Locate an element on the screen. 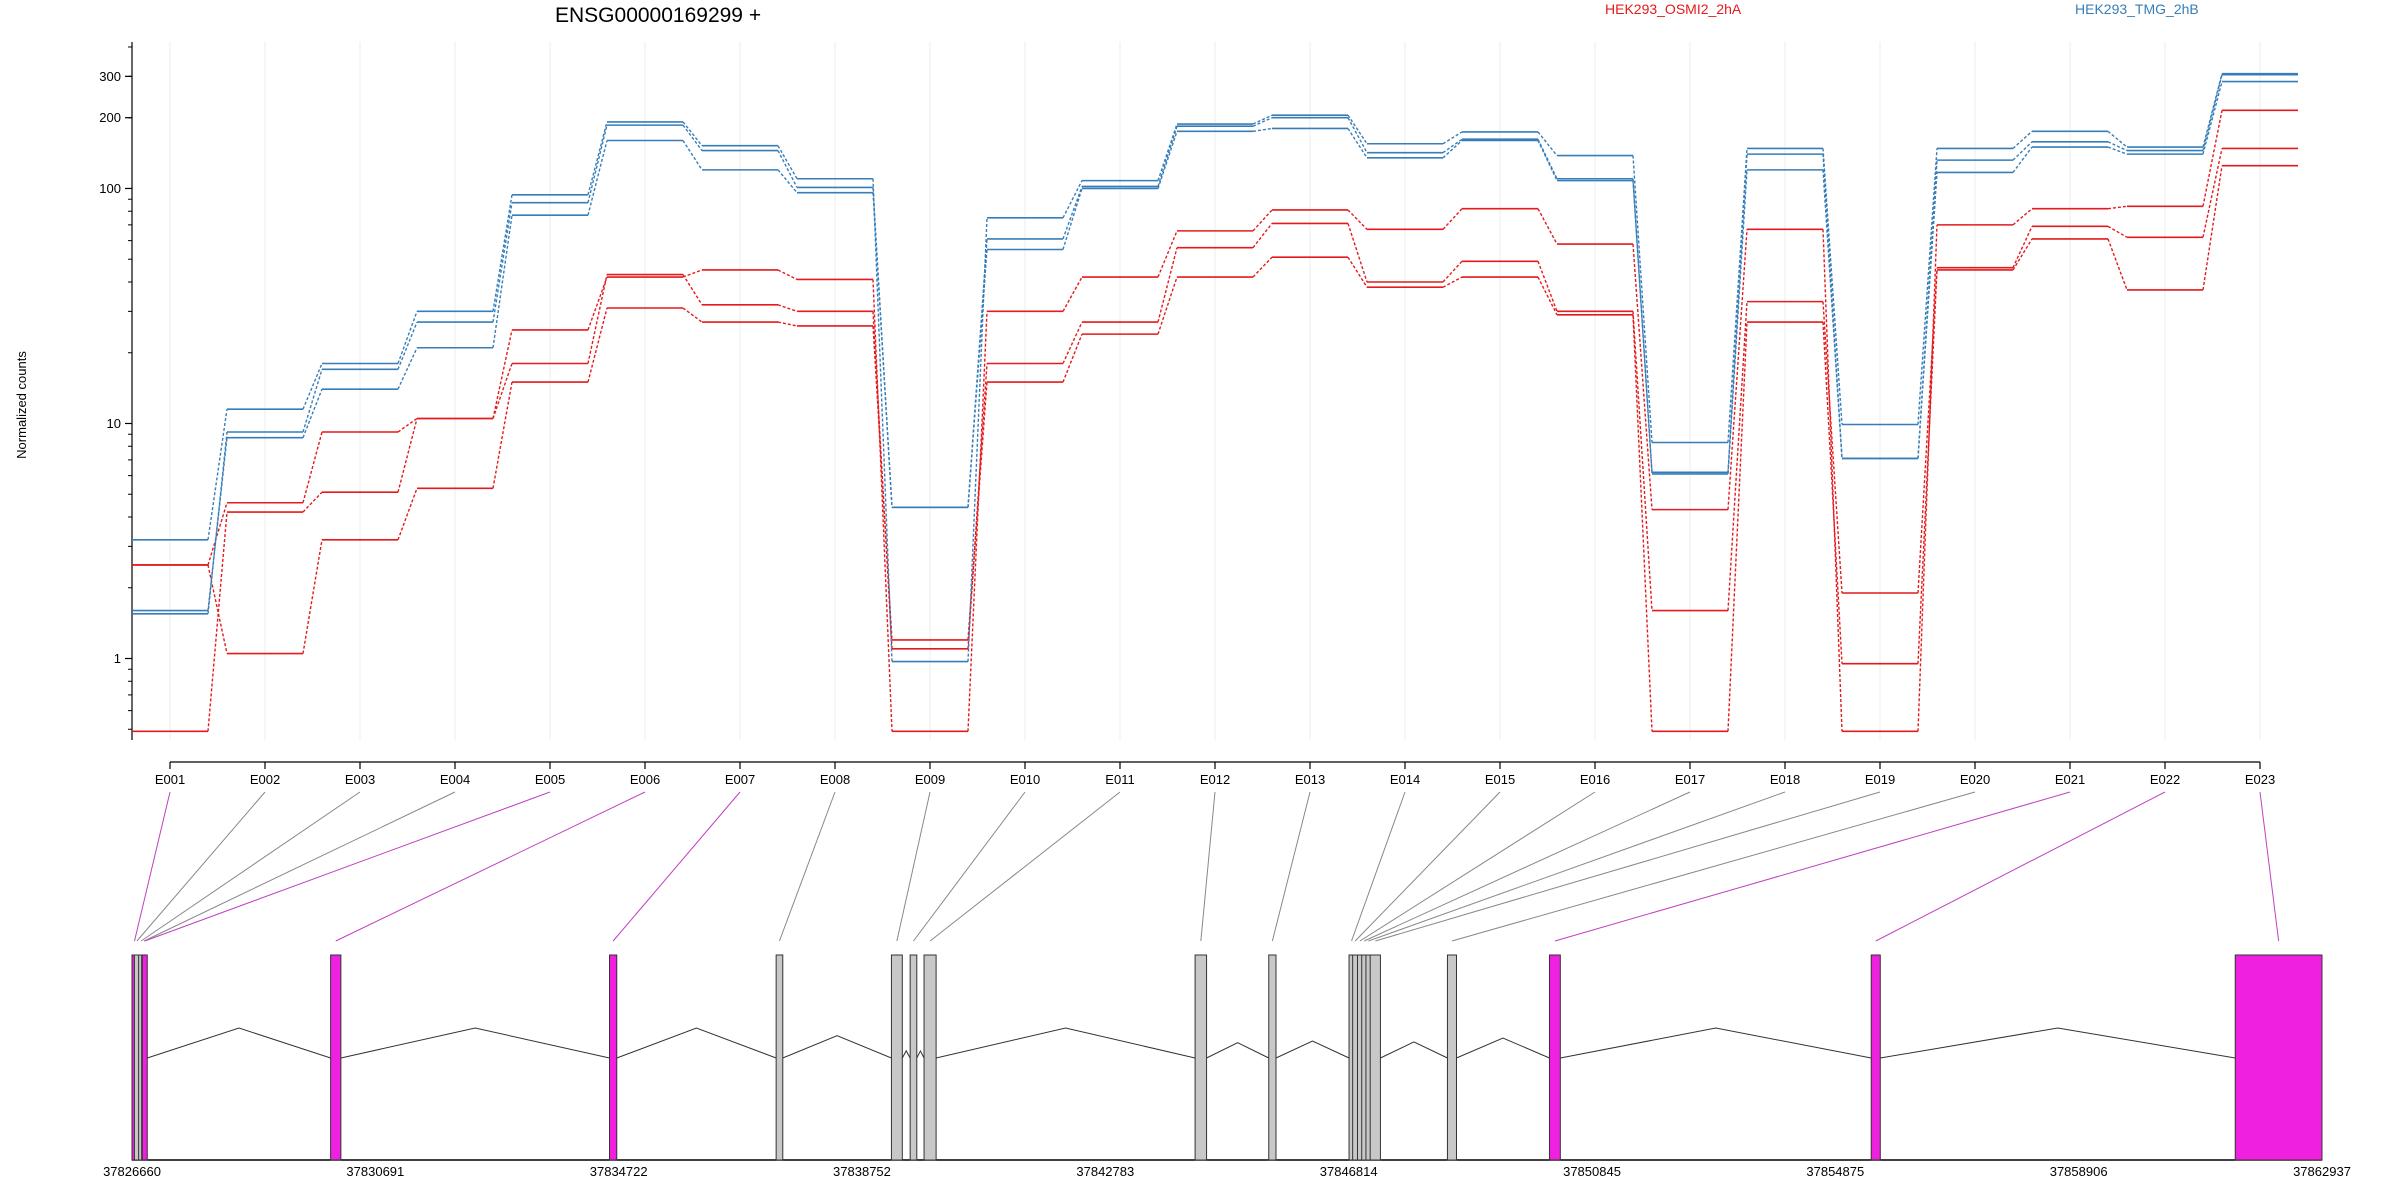 The image size is (2400, 1200). coordinate-label: 37850845 is located at coordinates (1592, 1171).